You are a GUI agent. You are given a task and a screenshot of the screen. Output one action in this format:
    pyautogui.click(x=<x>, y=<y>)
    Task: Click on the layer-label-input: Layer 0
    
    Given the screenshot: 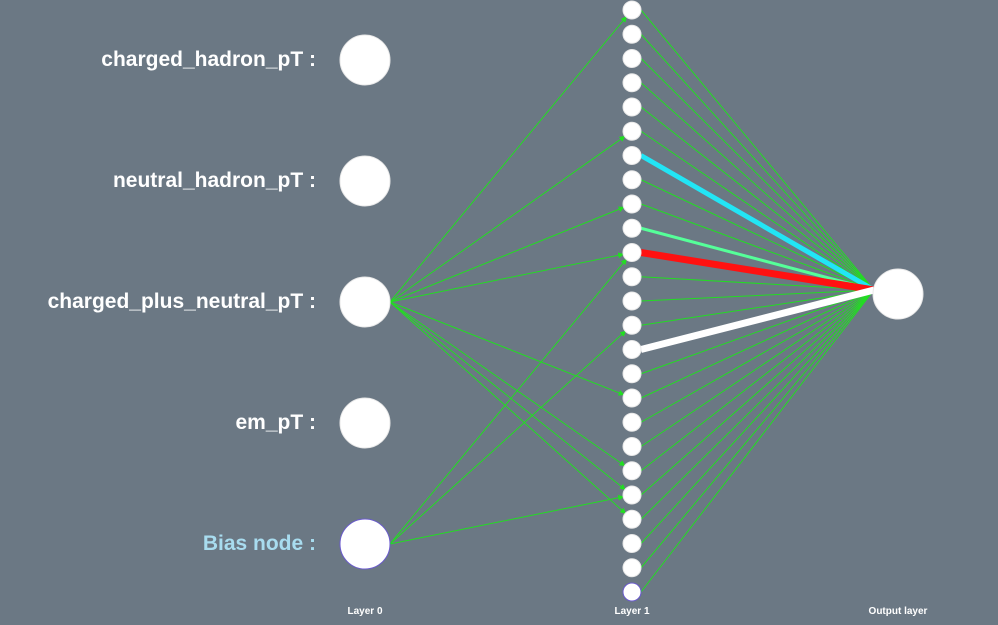 What is the action you would take?
    pyautogui.click(x=365, y=611)
    